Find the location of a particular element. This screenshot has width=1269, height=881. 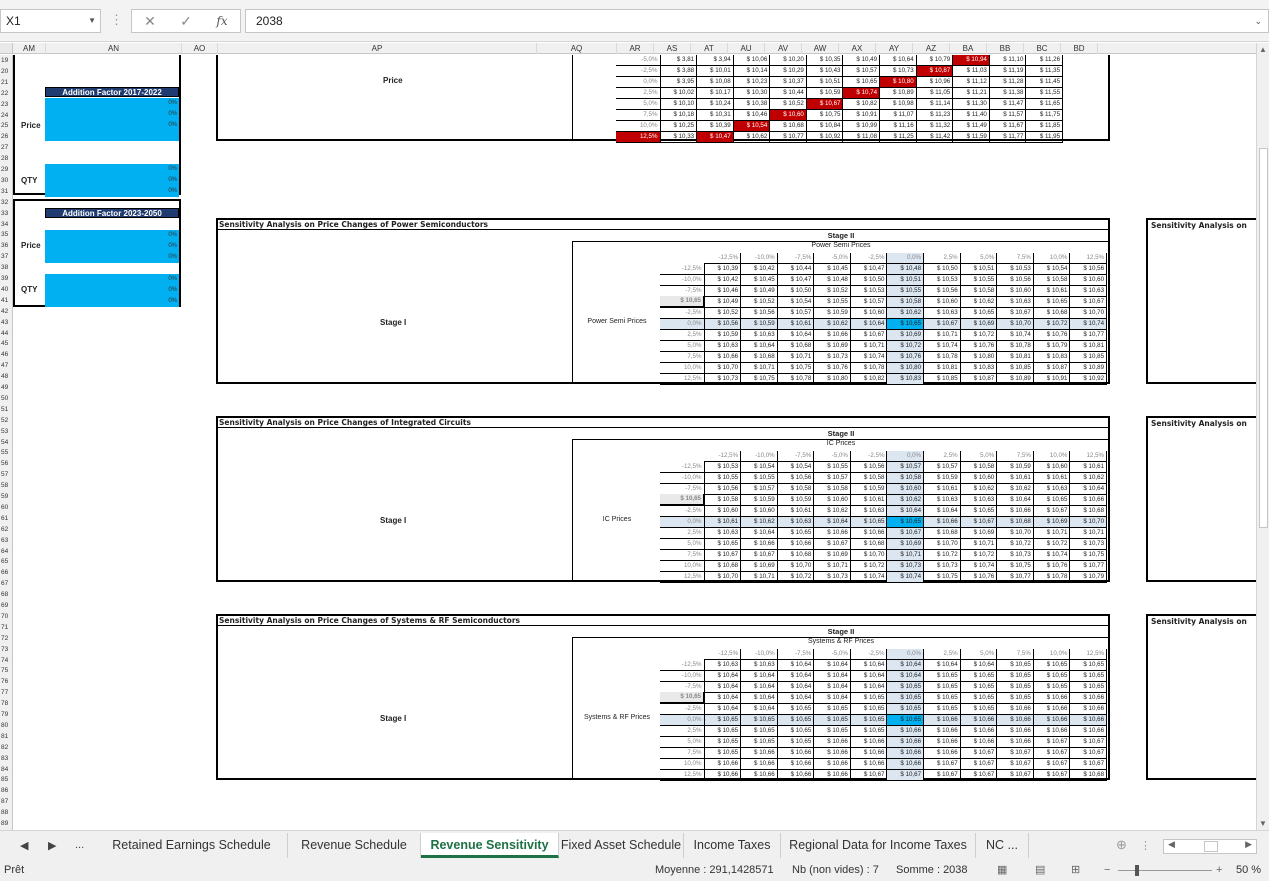

table-cell: $ 10,62 is located at coordinates (905, 313).